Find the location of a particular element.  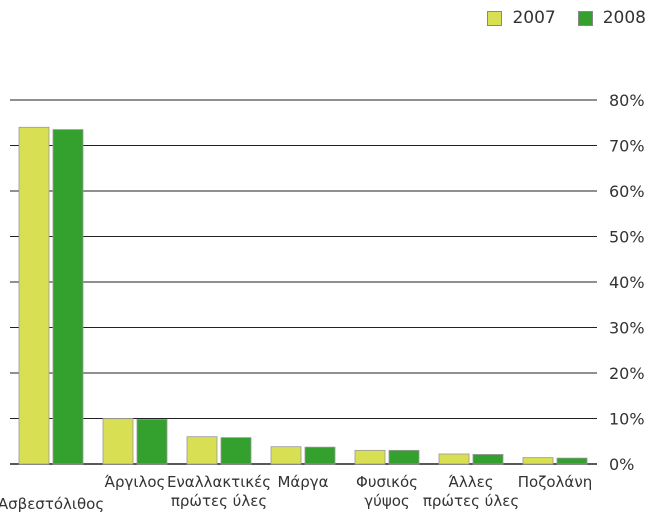

category-label: Εναλλακτικές is located at coordinates (219, 482).